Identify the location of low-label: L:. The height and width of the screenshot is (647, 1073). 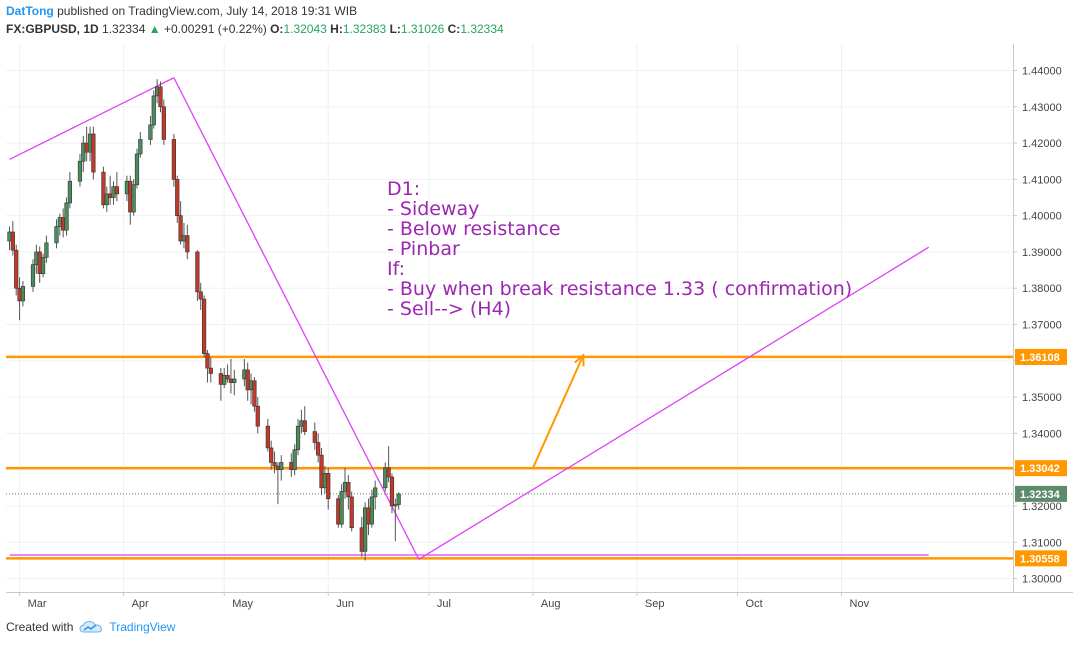
(395, 29).